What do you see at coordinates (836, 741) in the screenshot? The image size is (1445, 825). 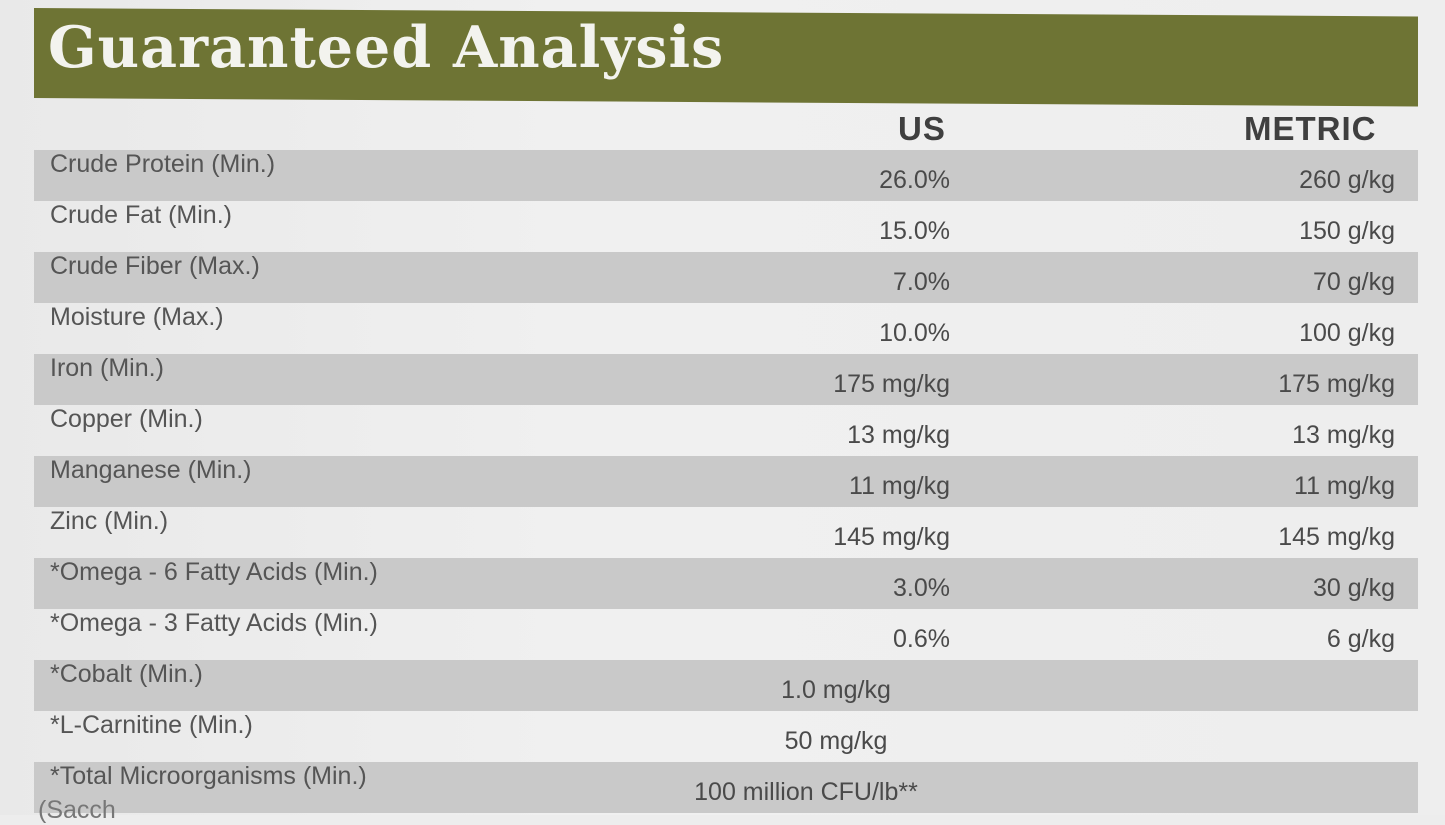 I see `combined-value: 50 mg/kg` at bounding box center [836, 741].